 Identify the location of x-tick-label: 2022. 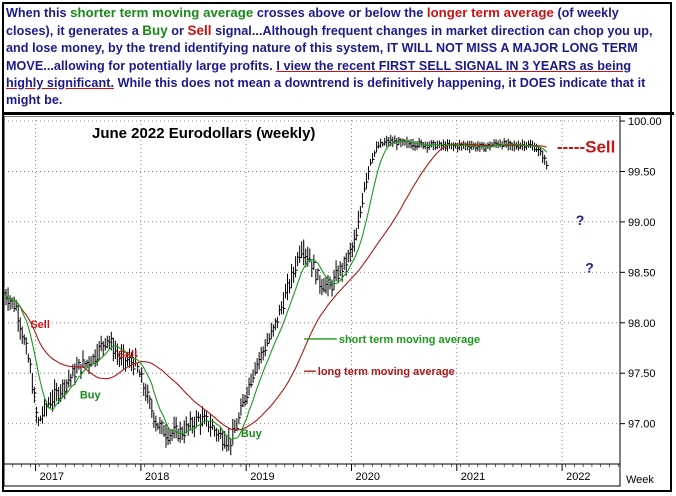
(578, 477).